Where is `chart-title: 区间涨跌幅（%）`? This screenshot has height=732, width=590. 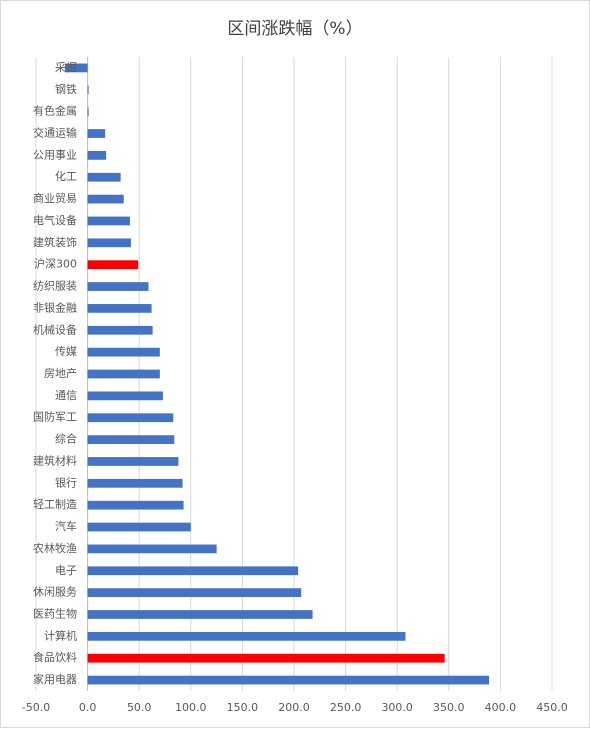
chart-title: 区间涨跌幅（%） is located at coordinates (294, 29).